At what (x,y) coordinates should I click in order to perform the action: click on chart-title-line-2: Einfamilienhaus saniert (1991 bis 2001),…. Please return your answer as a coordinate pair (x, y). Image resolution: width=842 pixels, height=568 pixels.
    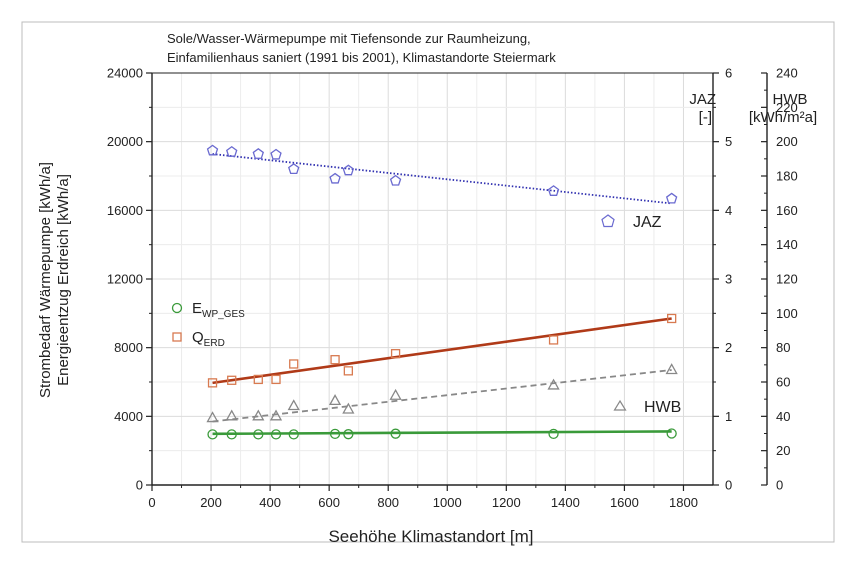
    Looking at the image, I should click on (361, 57).